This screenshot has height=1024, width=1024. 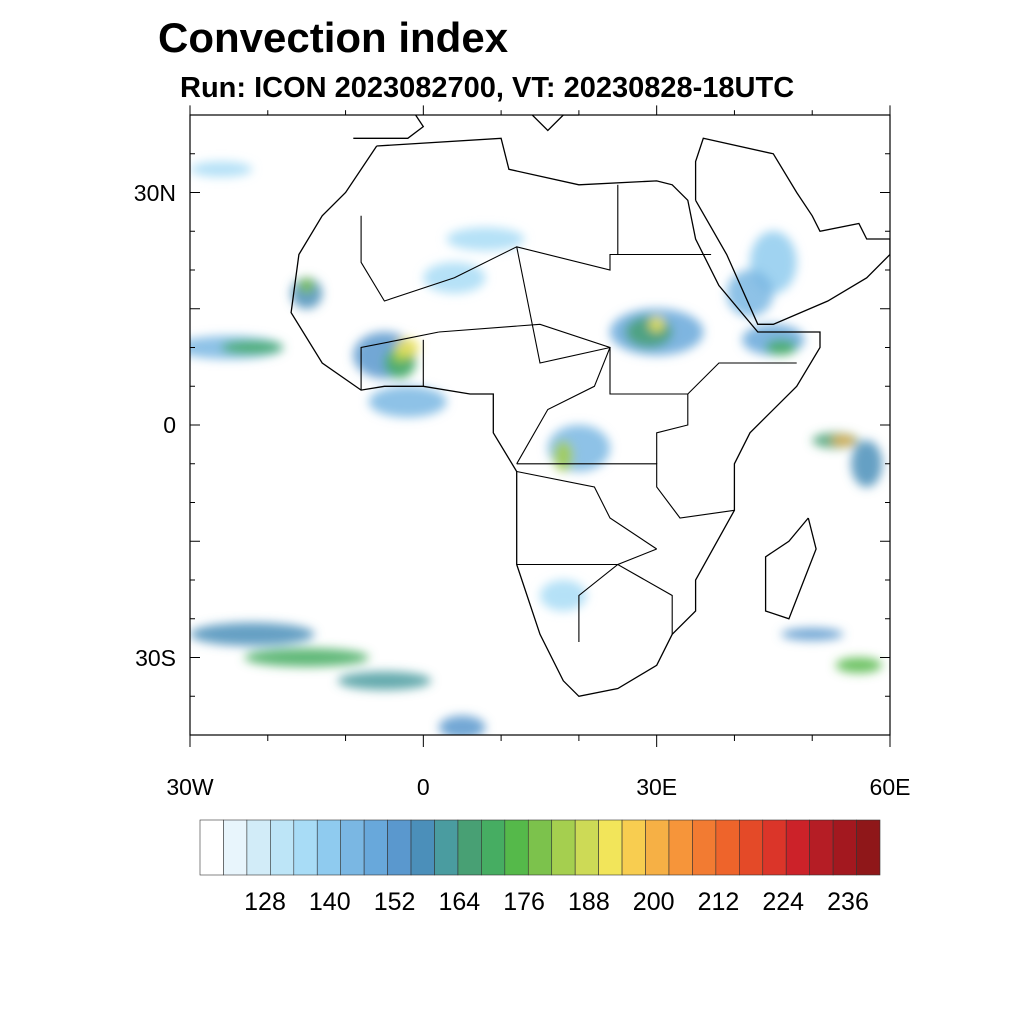 What do you see at coordinates (783, 902) in the screenshot?
I see `colorbar-label: 224` at bounding box center [783, 902].